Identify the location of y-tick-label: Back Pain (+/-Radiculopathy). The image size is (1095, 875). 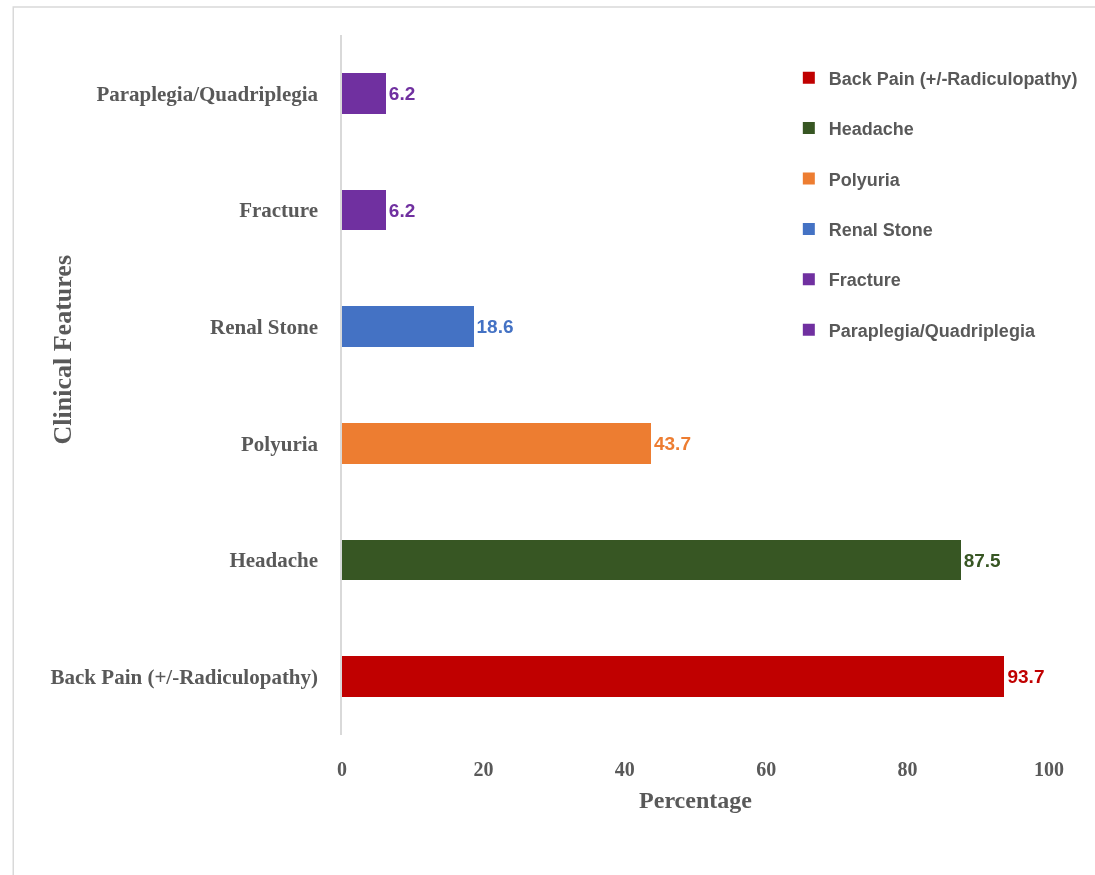
(184, 677).